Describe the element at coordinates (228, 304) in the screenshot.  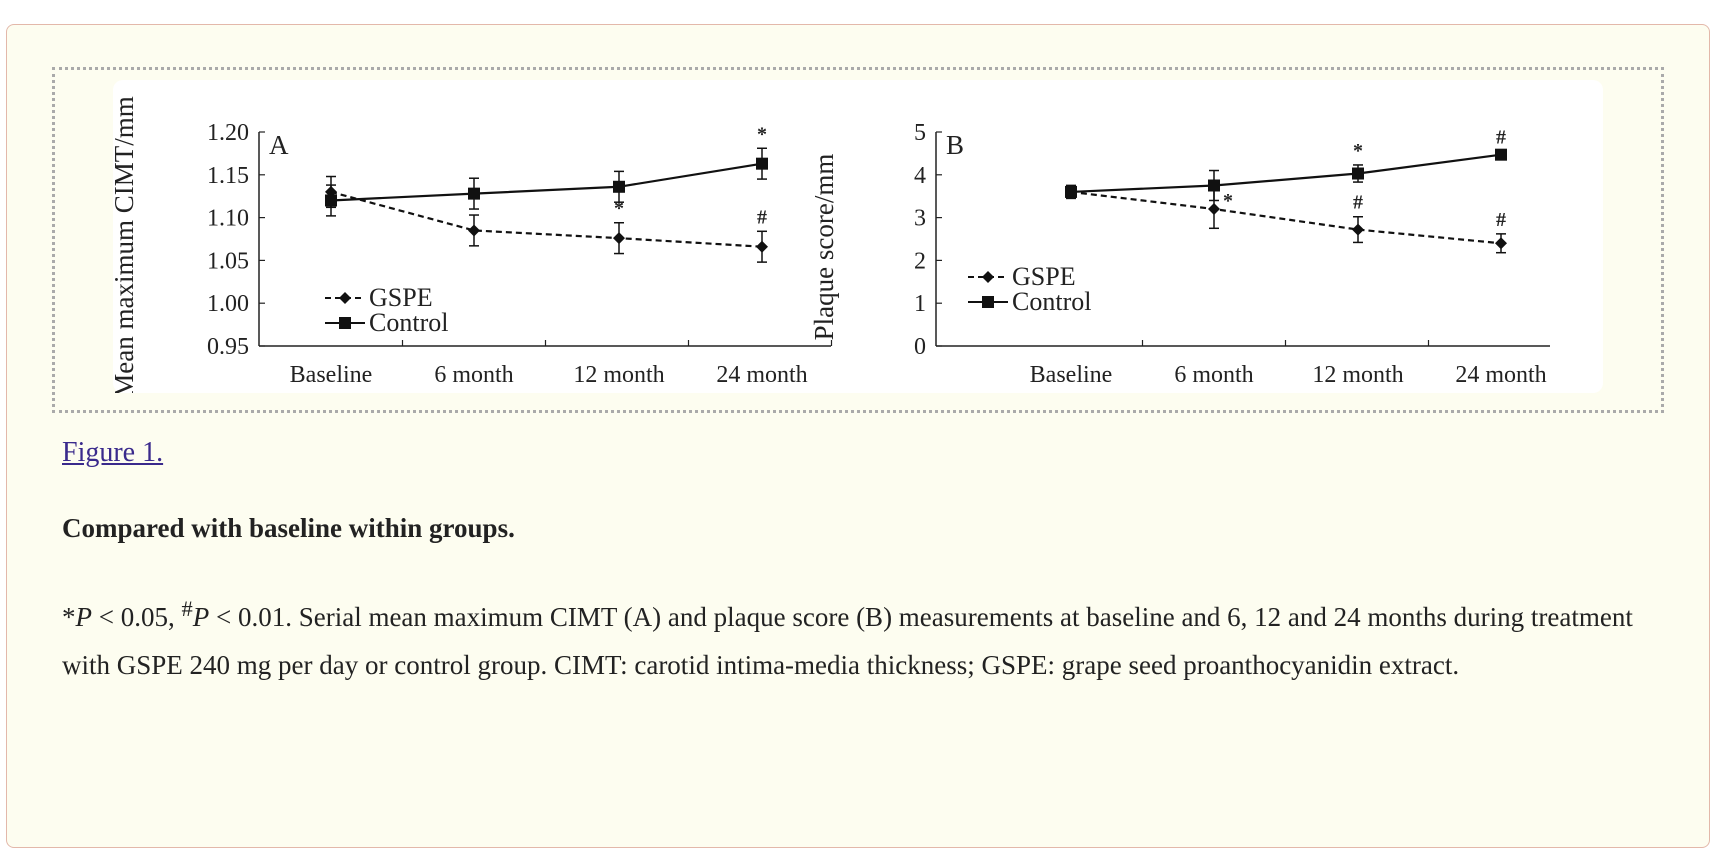
I see `y-tick-label: 1.00` at that location.